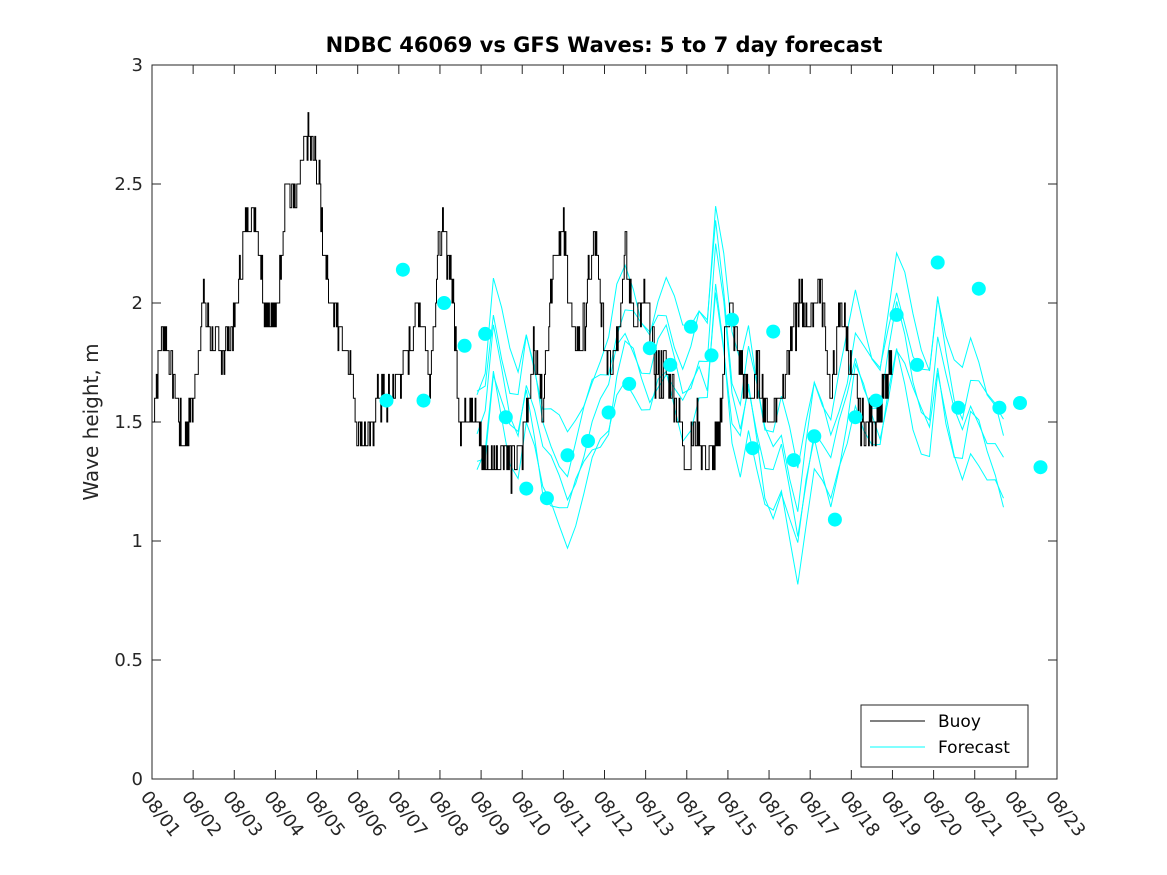 This screenshot has width=1167, height=875. I want to click on y-tick-label: 2.5, so click(128, 184).